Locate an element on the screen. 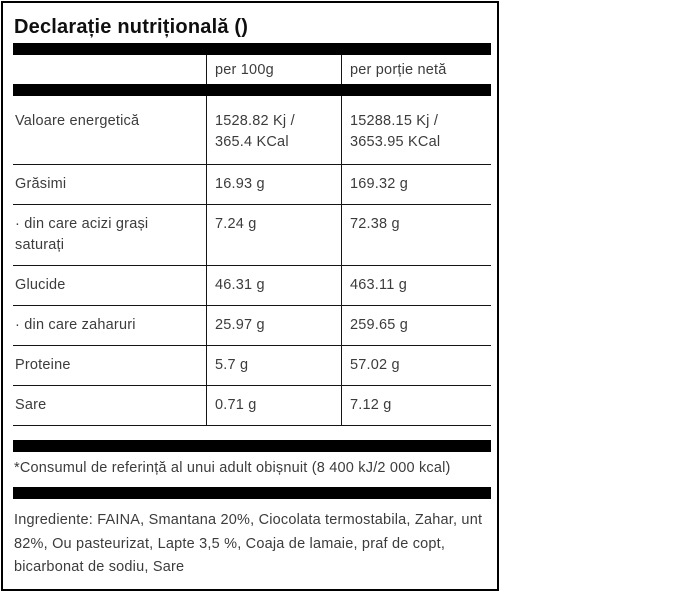  row-value-per-portion: 72.38 g is located at coordinates (416, 235).